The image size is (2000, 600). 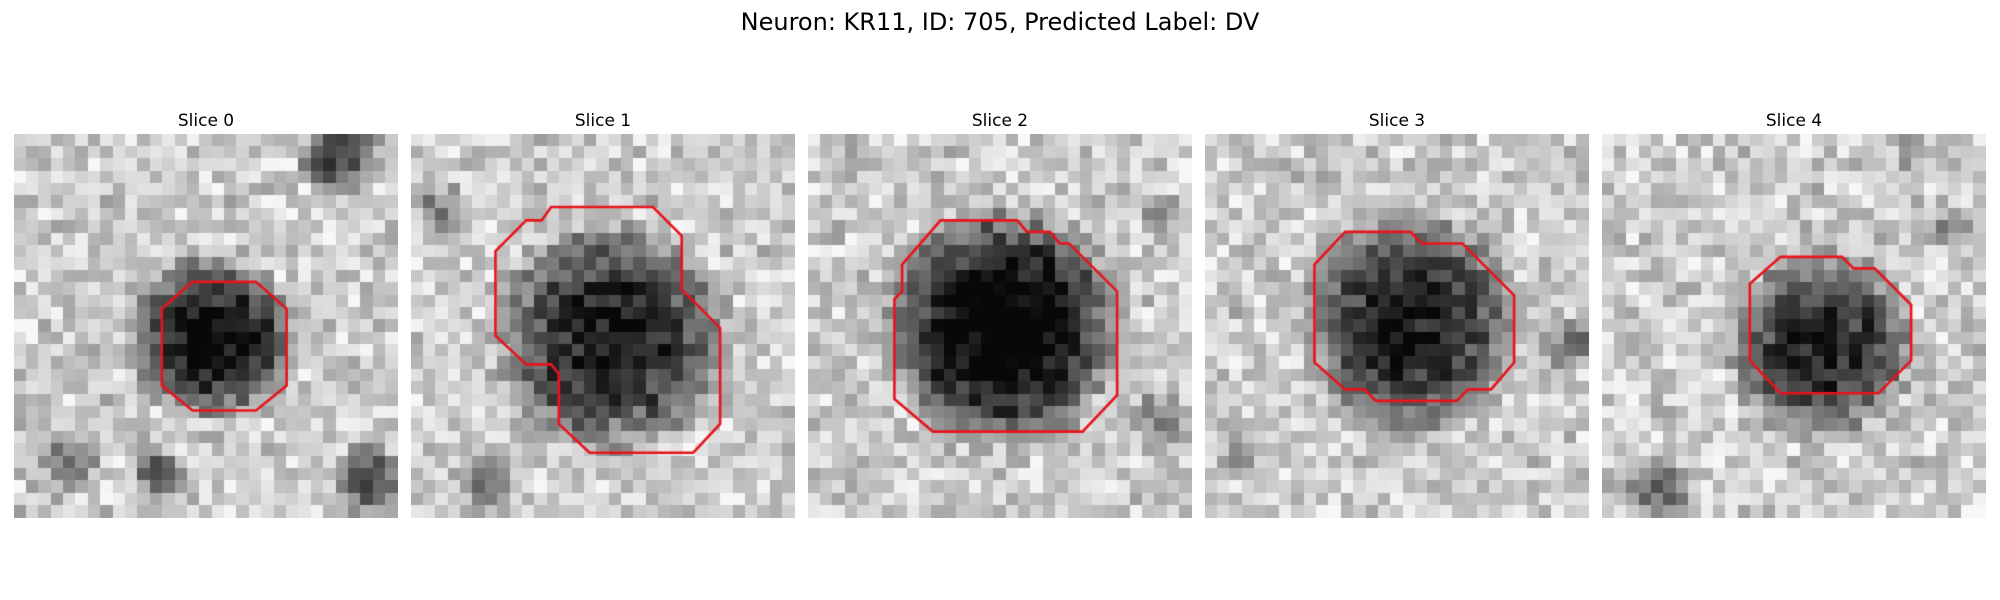 What do you see at coordinates (1000, 121) in the screenshot?
I see `slice-title-2: Slice 2` at bounding box center [1000, 121].